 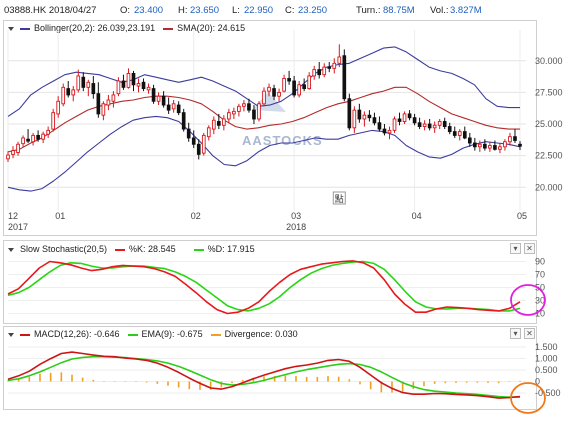 What do you see at coordinates (211, 28) in the screenshot?
I see `sma-legend: SMA(20): 24.615` at bounding box center [211, 28].